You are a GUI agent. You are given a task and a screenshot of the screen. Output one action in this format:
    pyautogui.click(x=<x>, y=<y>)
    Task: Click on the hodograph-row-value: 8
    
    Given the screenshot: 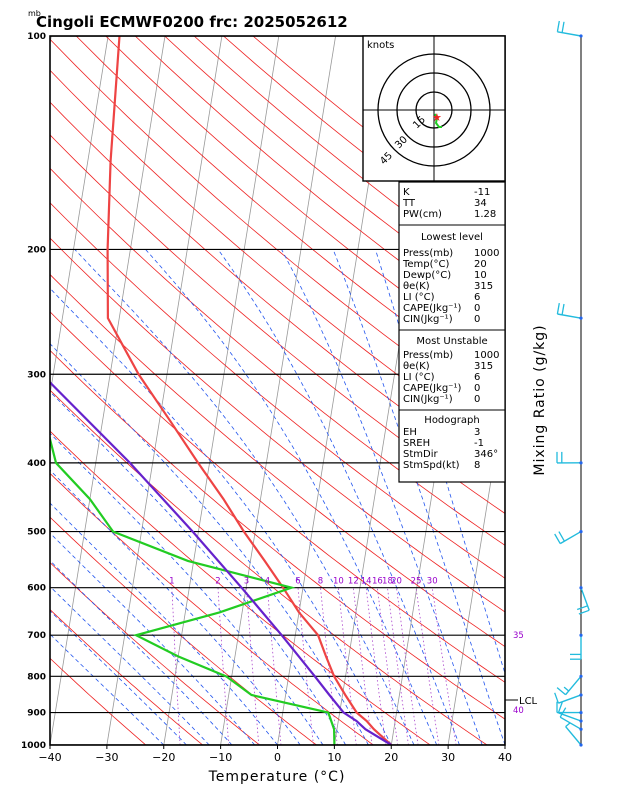 What is the action you would take?
    pyautogui.click(x=477, y=465)
    